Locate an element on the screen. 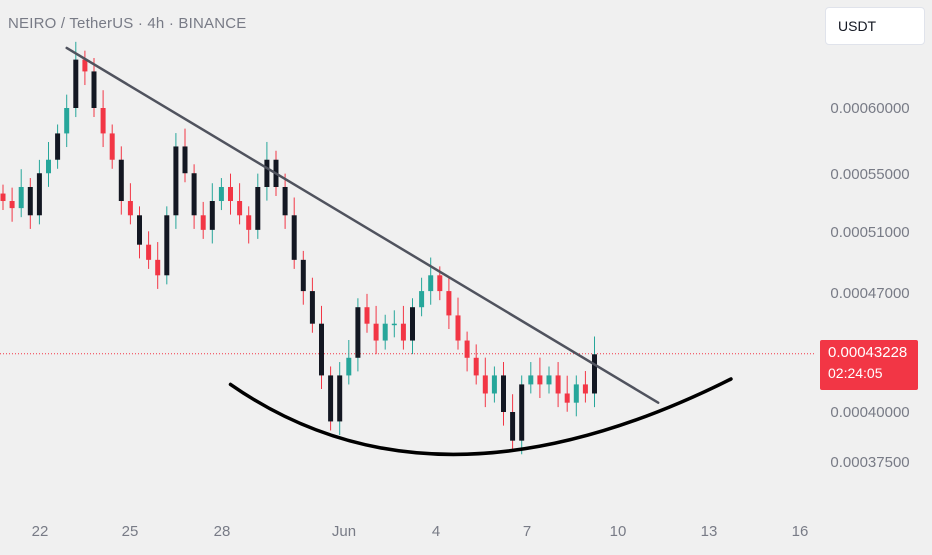  x-tick-label: 22 is located at coordinates (40, 531).